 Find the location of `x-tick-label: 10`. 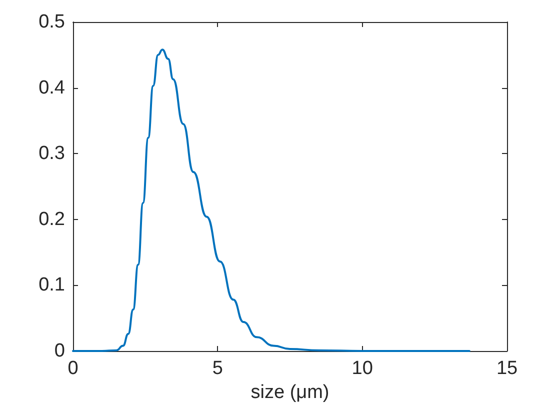

x-tick-label: 10 is located at coordinates (362, 368).